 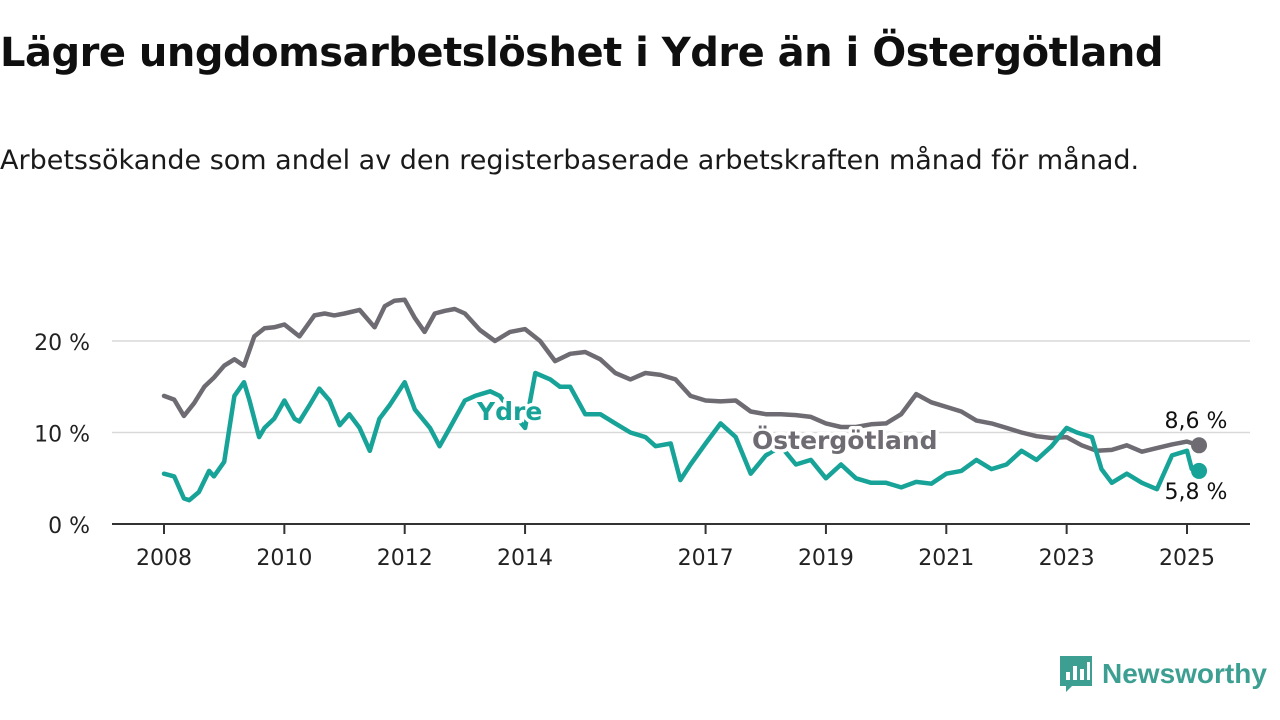 I want to click on newsworthy-logo-icon, so click(x=1076, y=674).